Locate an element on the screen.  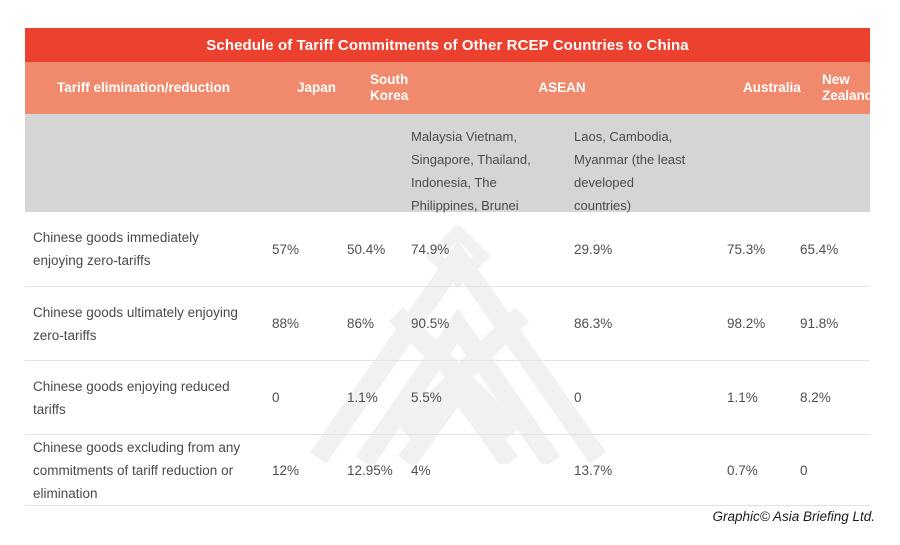
cell-asean-group1: 5.5% is located at coordinates (426, 397).